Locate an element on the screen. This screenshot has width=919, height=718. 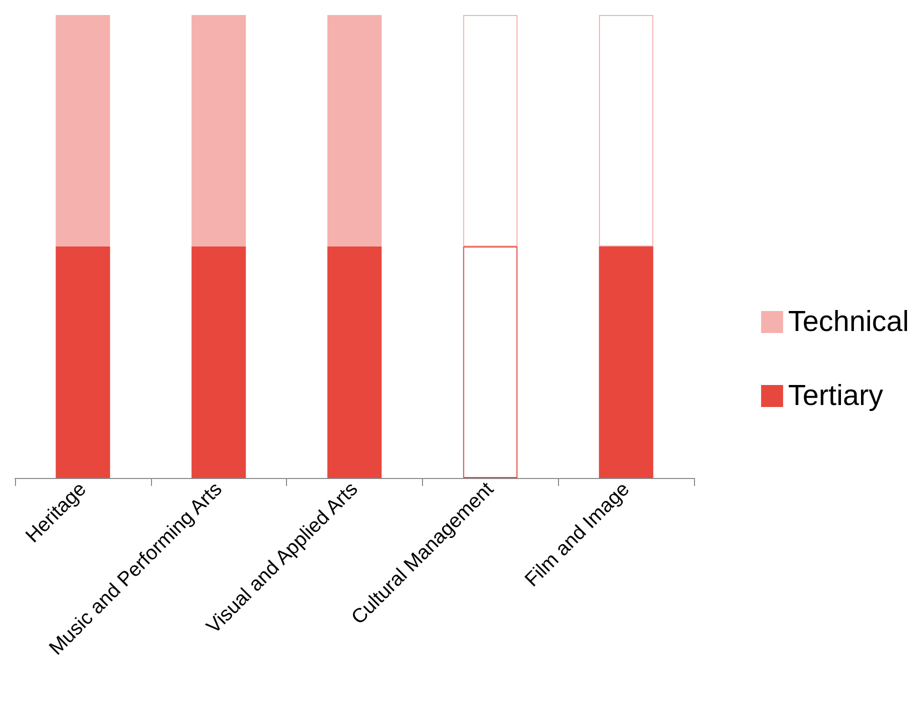
legend-label: Technical is located at coordinates (849, 322).